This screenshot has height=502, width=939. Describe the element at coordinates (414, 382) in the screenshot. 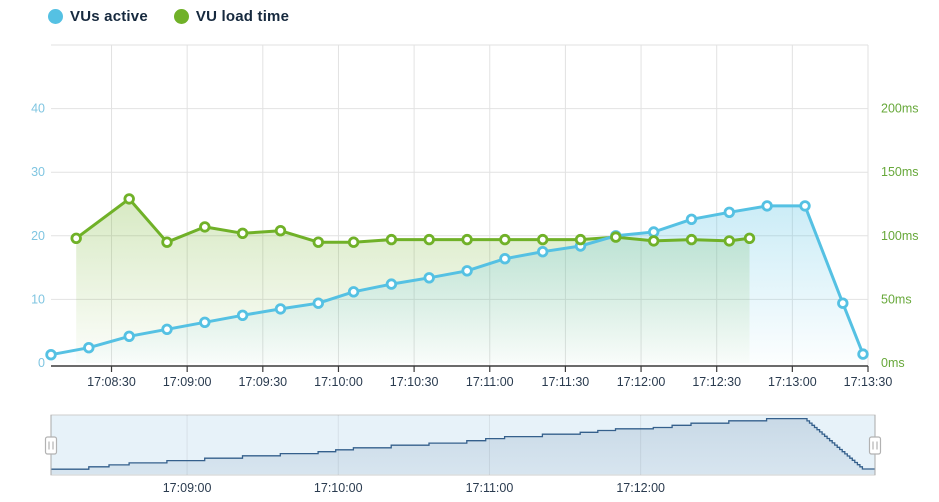

I see `svg-text: 17:10:30` at that location.